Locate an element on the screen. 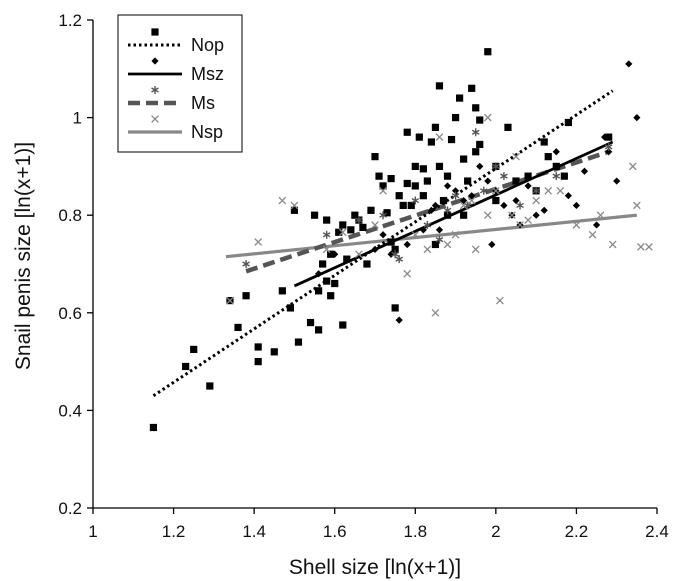 This screenshot has width=673, height=581. legend-box is located at coordinates (180, 83).